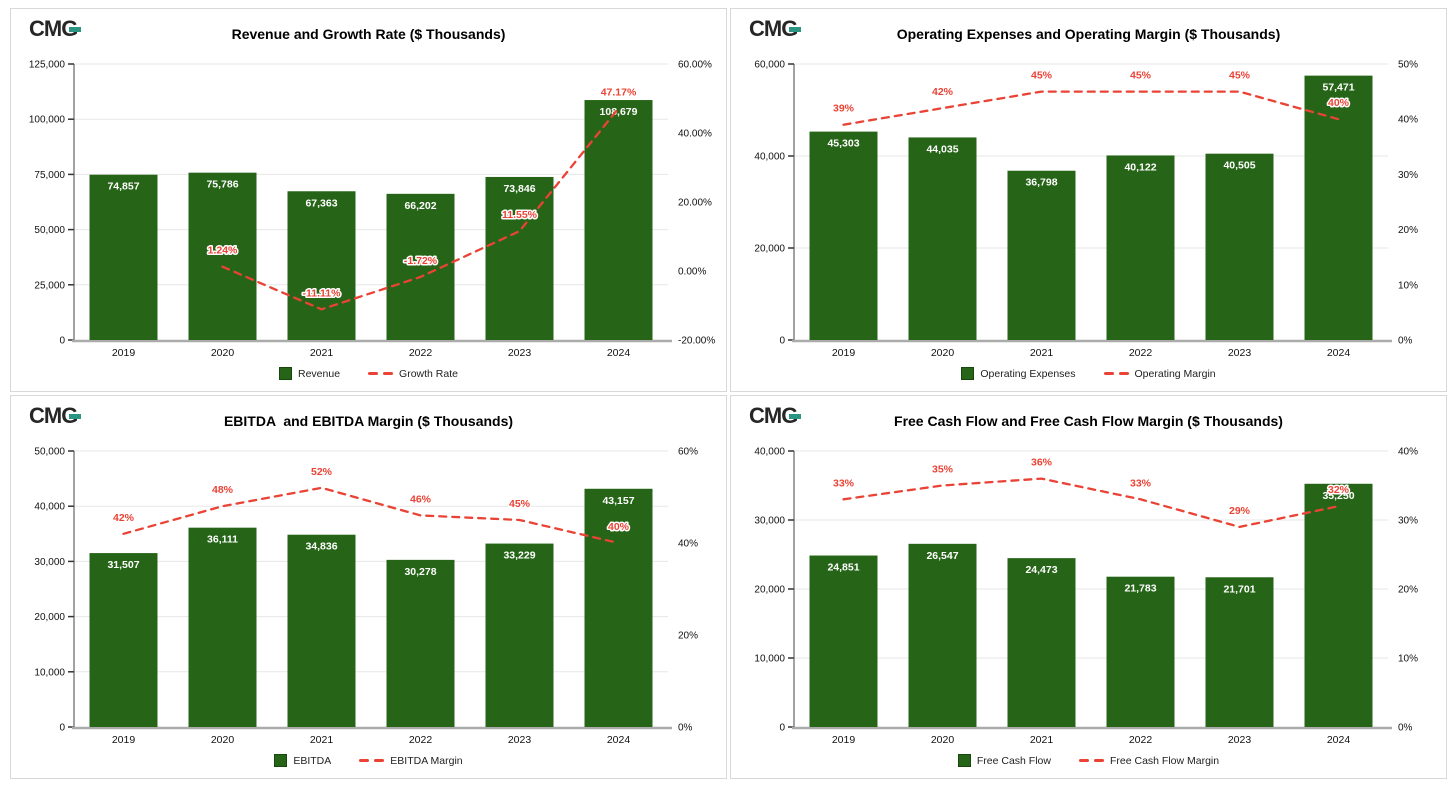 The image size is (1456, 788). Describe the element at coordinates (49, 175) in the screenshot. I see `left-axis-label: 75,000` at that location.